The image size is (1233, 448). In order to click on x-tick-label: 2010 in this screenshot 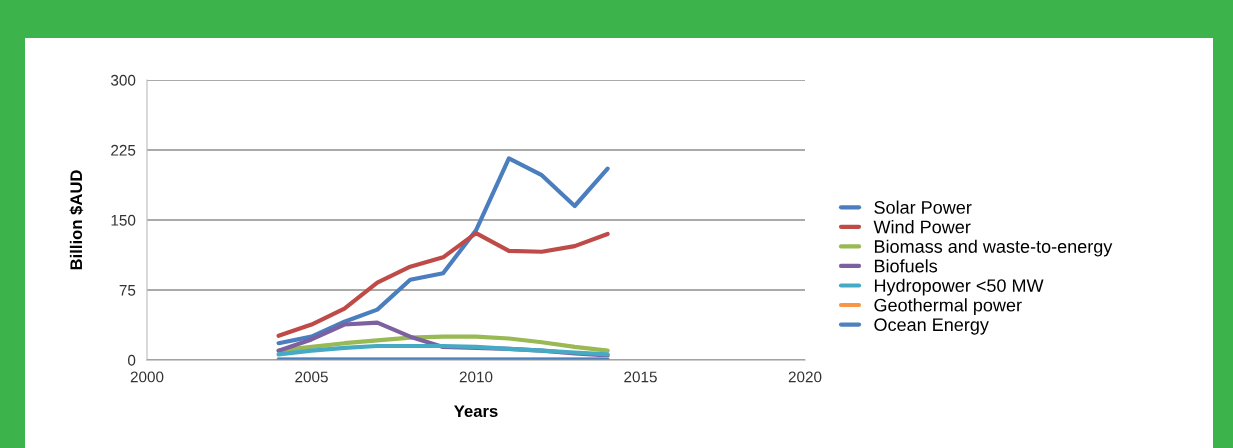, I will do `click(476, 377)`.